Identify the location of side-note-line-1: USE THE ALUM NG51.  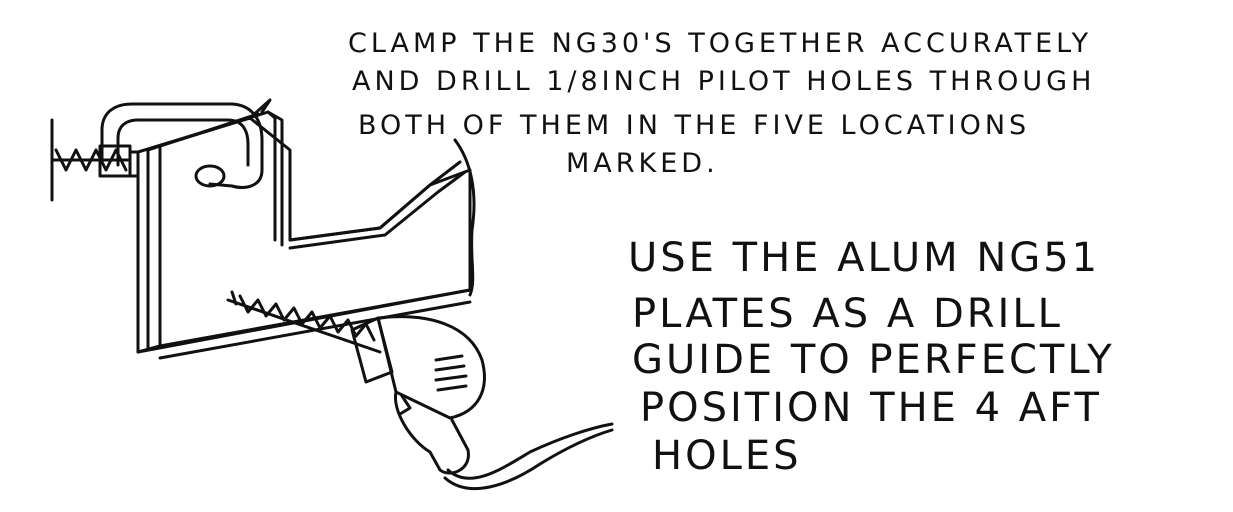
(864, 258).